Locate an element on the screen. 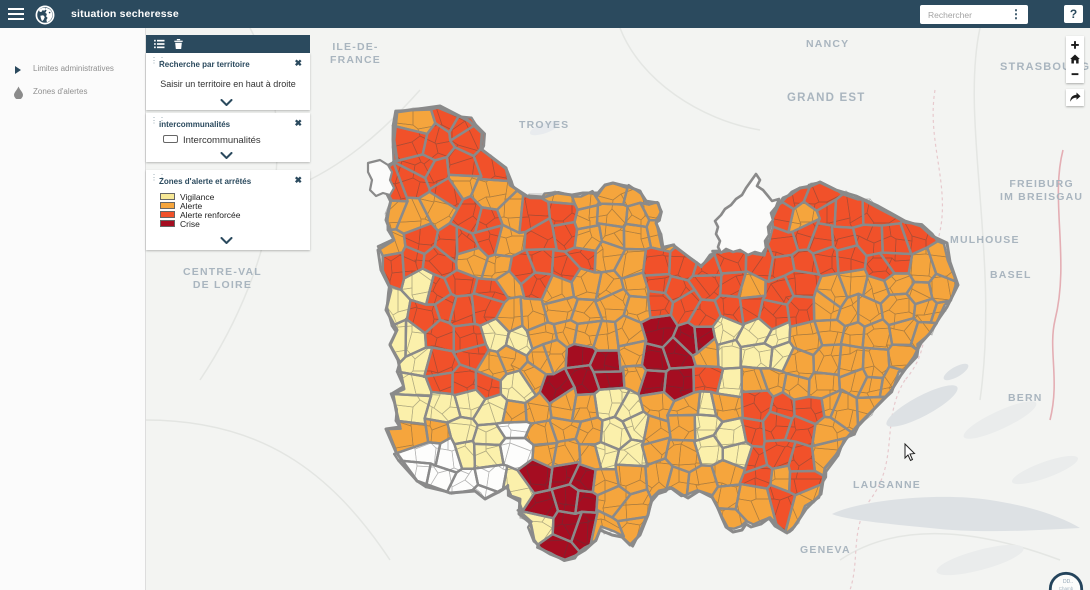  svg-text: DD.. is located at coordinates (1068, 582).